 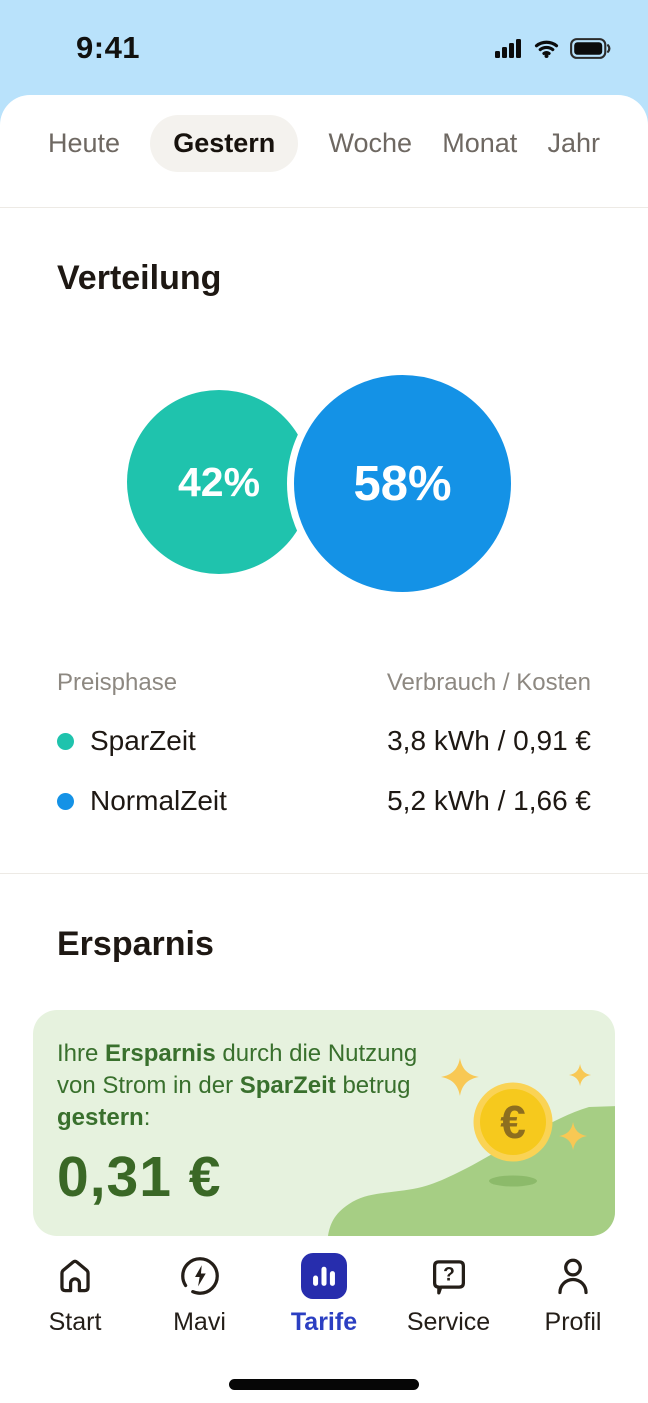 I want to click on euro-coin-icon: €, so click(x=513, y=1122).